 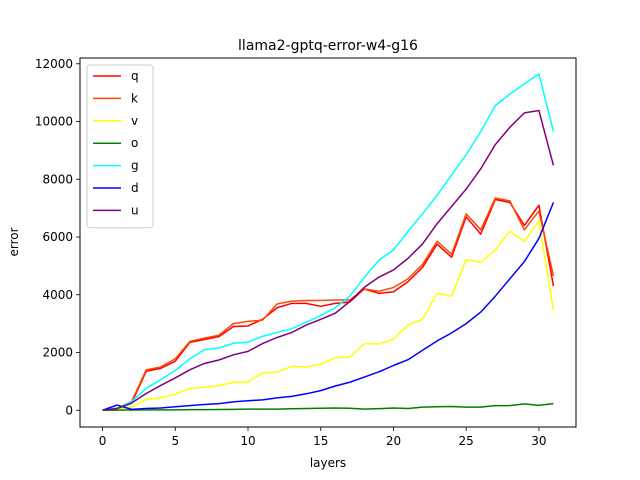 I want to click on x-axis-label: layers, so click(x=328, y=463).